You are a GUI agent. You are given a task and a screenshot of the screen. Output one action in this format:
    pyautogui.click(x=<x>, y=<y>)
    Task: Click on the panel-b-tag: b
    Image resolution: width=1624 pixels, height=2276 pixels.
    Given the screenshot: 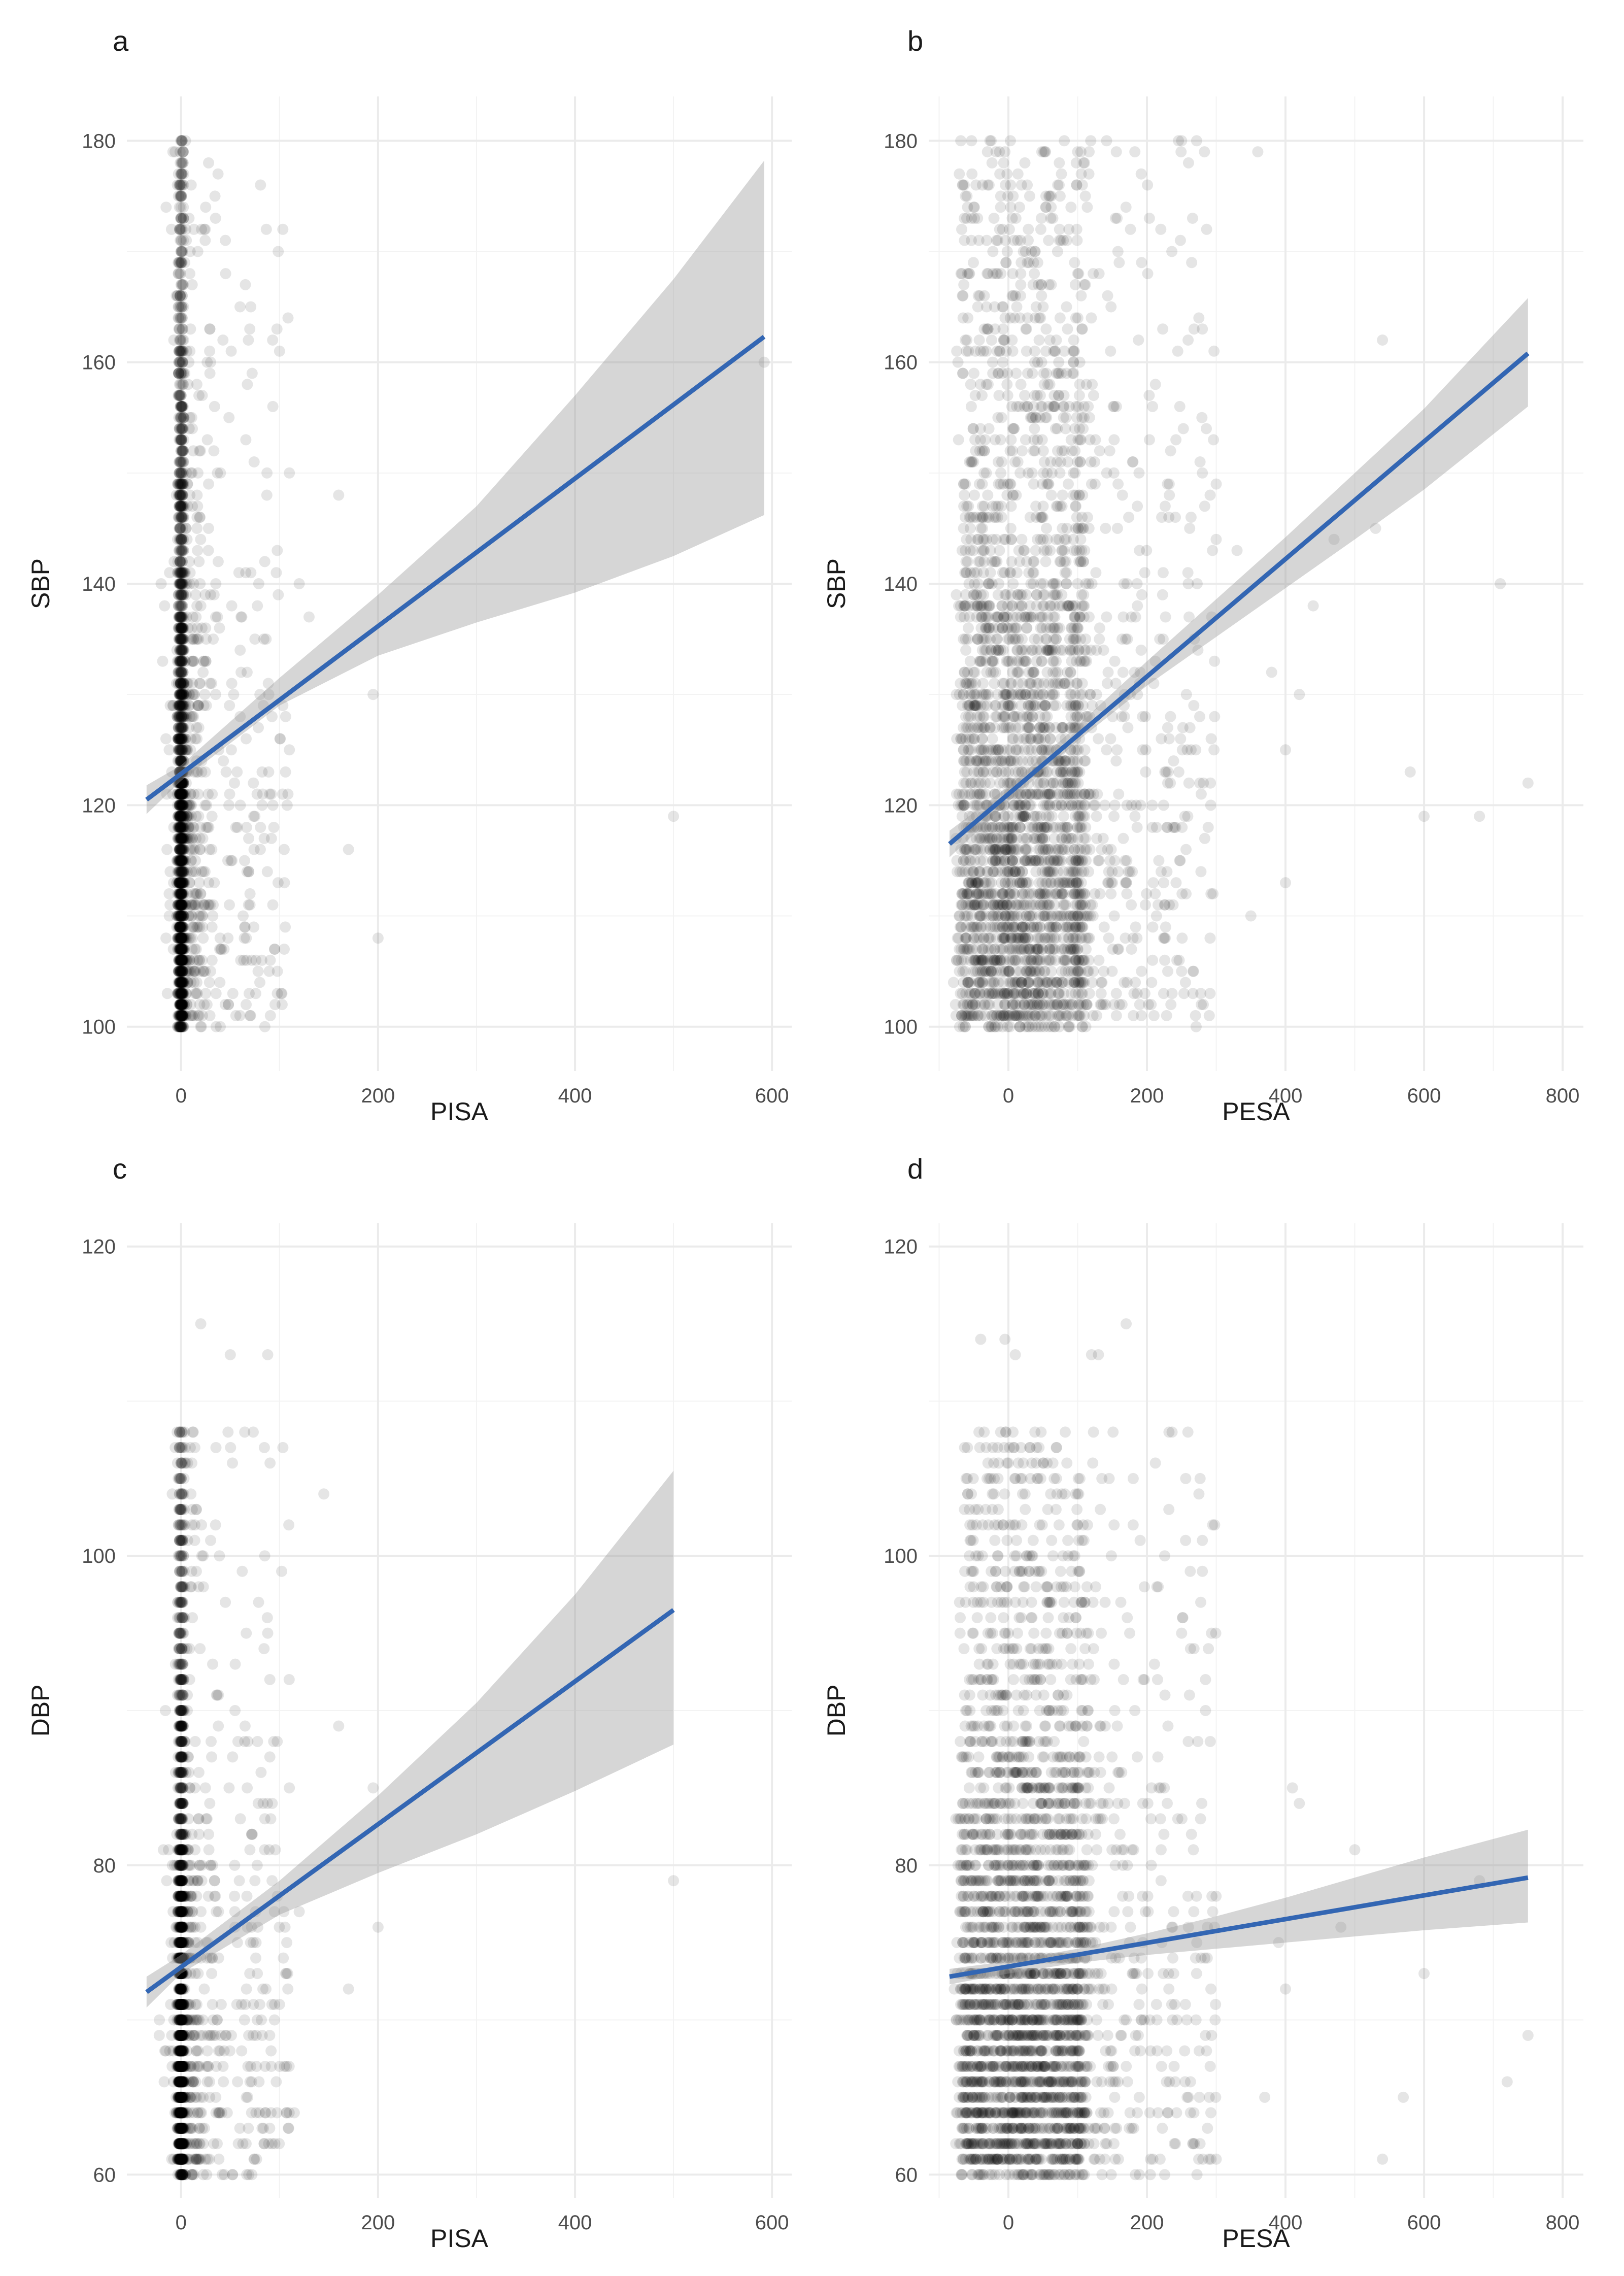 What is the action you would take?
    pyautogui.click(x=915, y=41)
    